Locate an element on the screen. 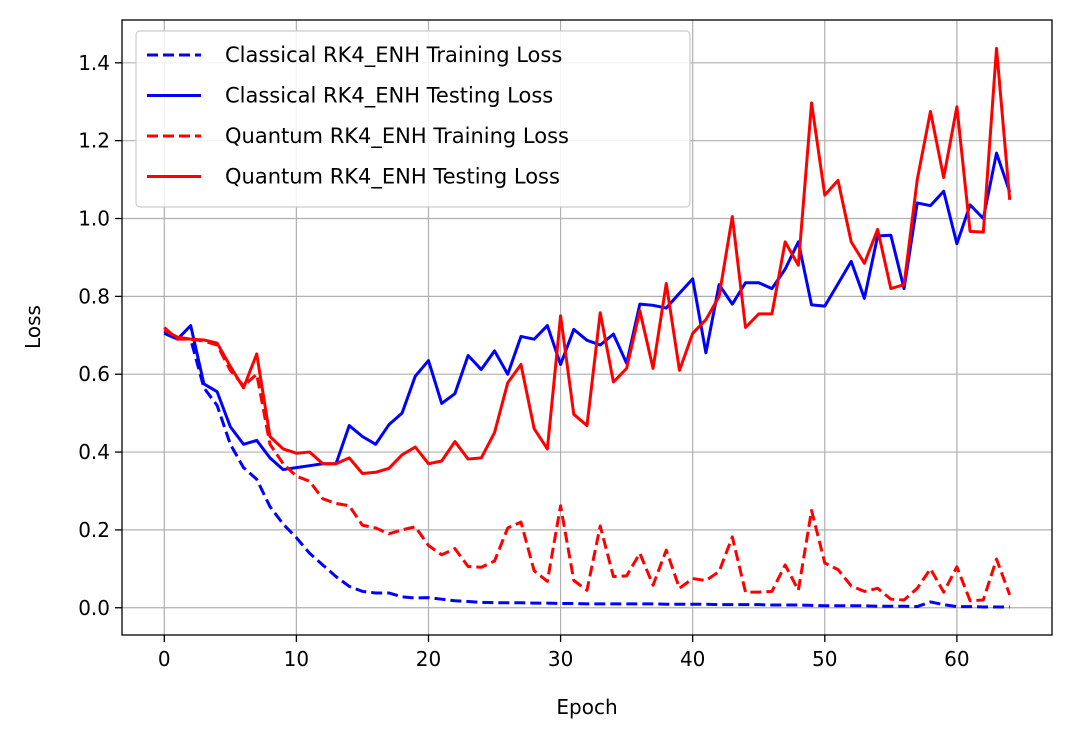 This screenshot has height=741, width=1072. x-tick-label: 30 is located at coordinates (560, 659).